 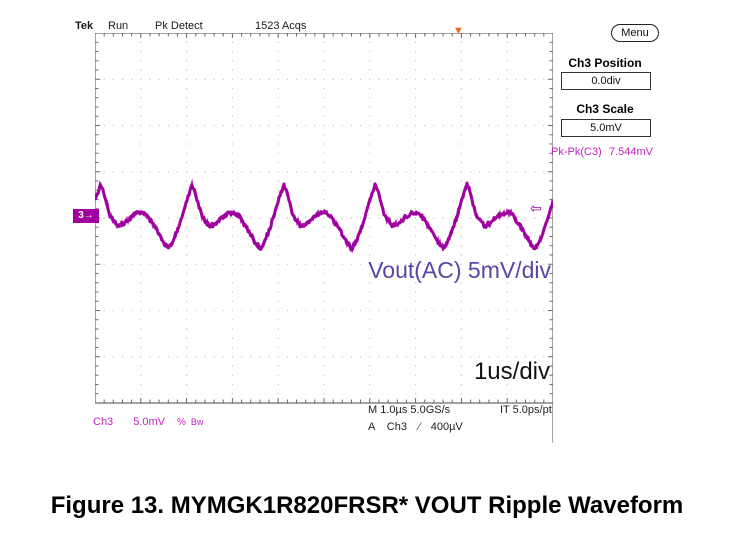 What do you see at coordinates (576, 152) in the screenshot?
I see `pkpk-label: Pk-Pk(C3)` at bounding box center [576, 152].